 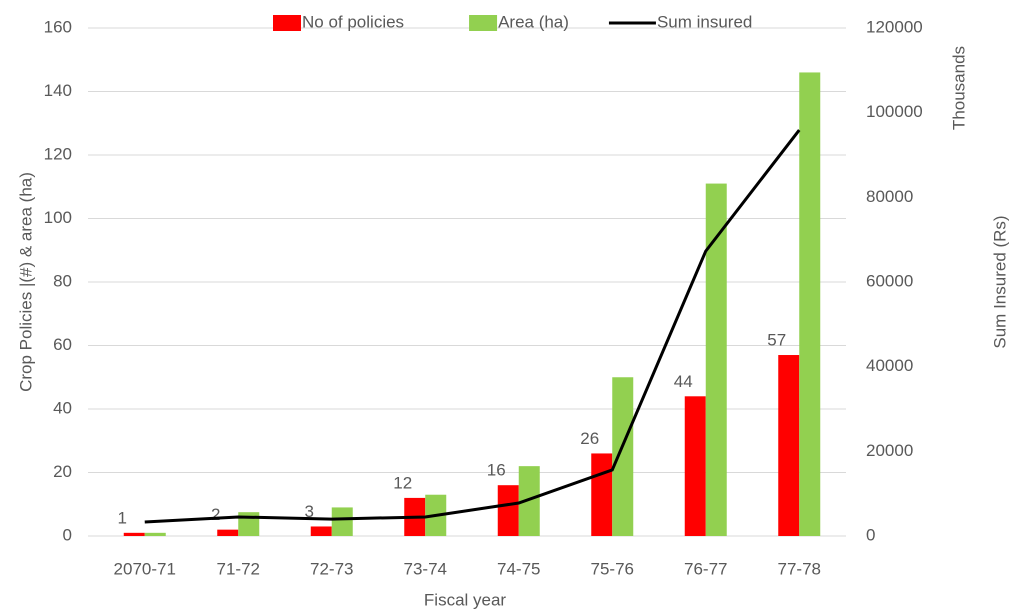 I want to click on data-label: 57, so click(x=776, y=340).